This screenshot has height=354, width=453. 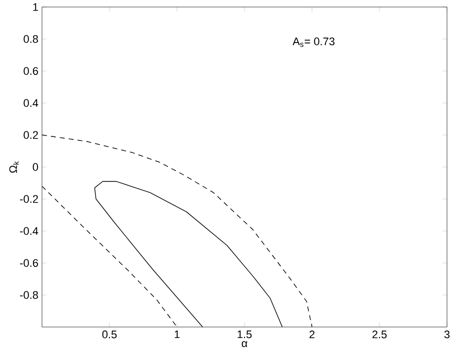 What do you see at coordinates (29, 295) in the screenshot?
I see `y-tick-label: -0.8` at bounding box center [29, 295].